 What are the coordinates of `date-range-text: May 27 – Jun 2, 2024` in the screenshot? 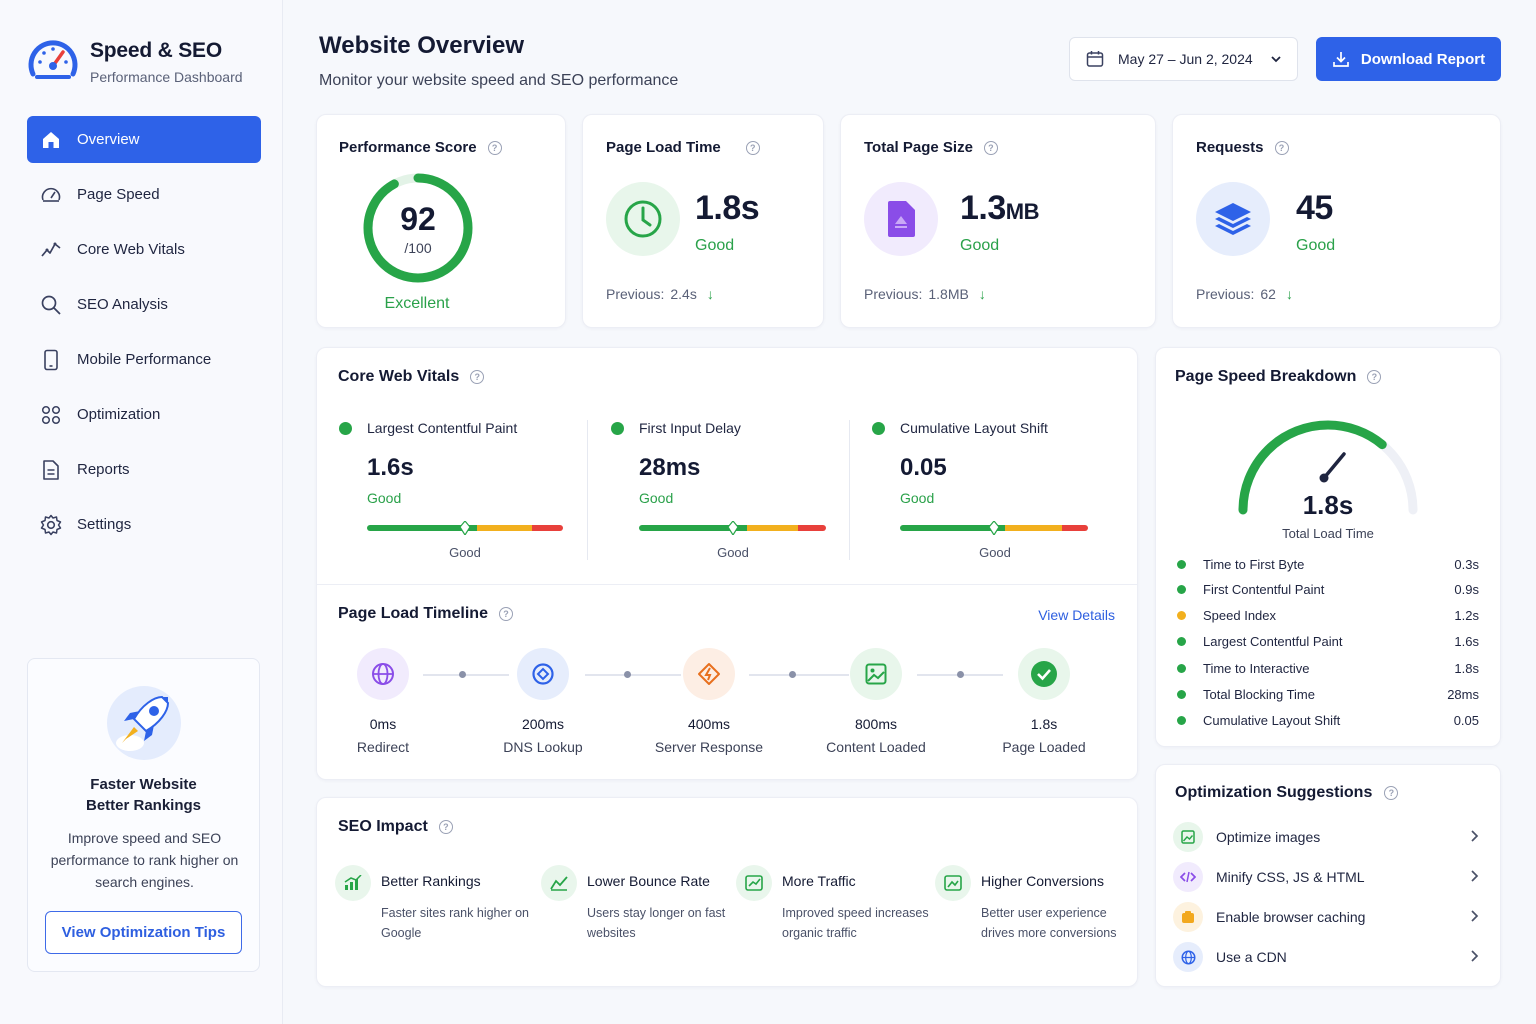 It's located at (1185, 59).